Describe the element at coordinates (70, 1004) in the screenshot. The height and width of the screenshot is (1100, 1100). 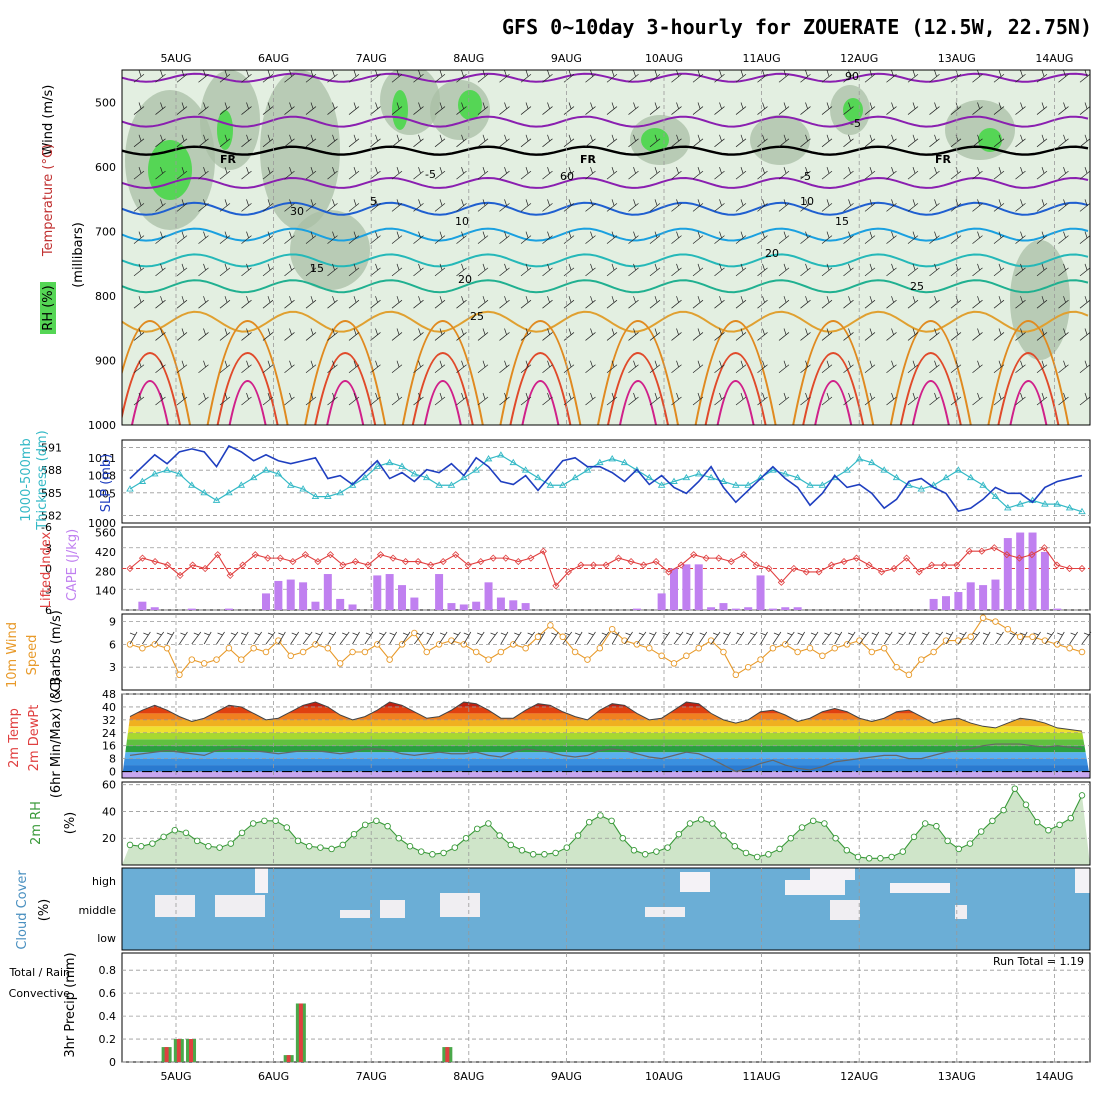
I see `ylabel-precip: 3hr Precip (mm)` at that location.